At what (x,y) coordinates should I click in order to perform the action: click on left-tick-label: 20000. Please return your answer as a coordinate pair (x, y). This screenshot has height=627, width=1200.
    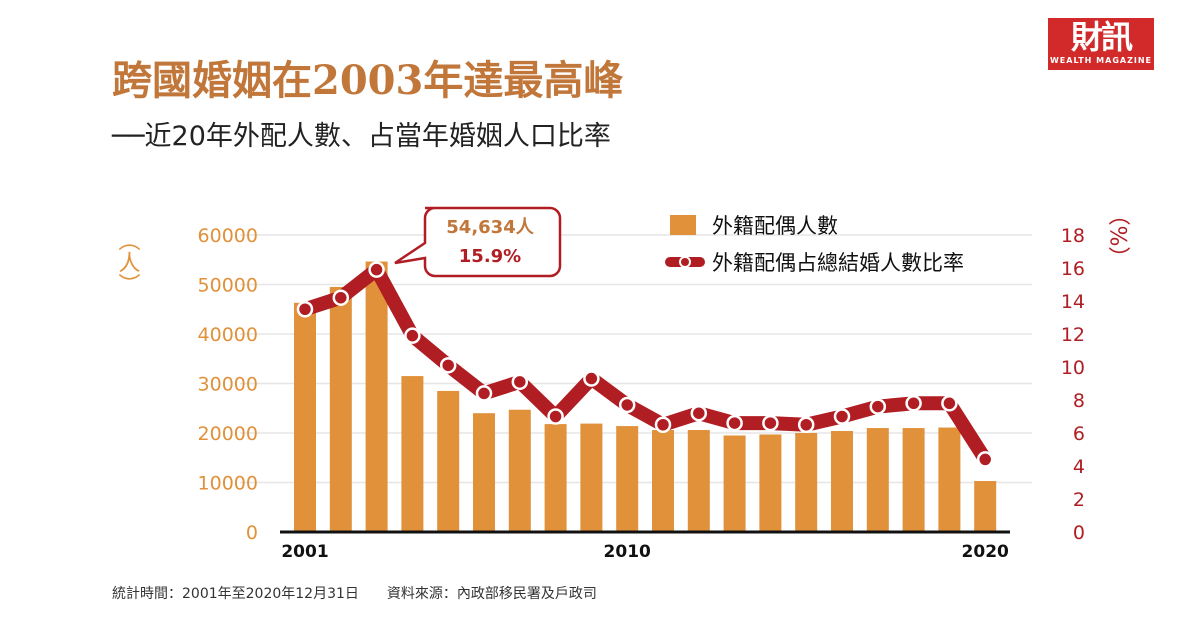
    Looking at the image, I should click on (228, 434).